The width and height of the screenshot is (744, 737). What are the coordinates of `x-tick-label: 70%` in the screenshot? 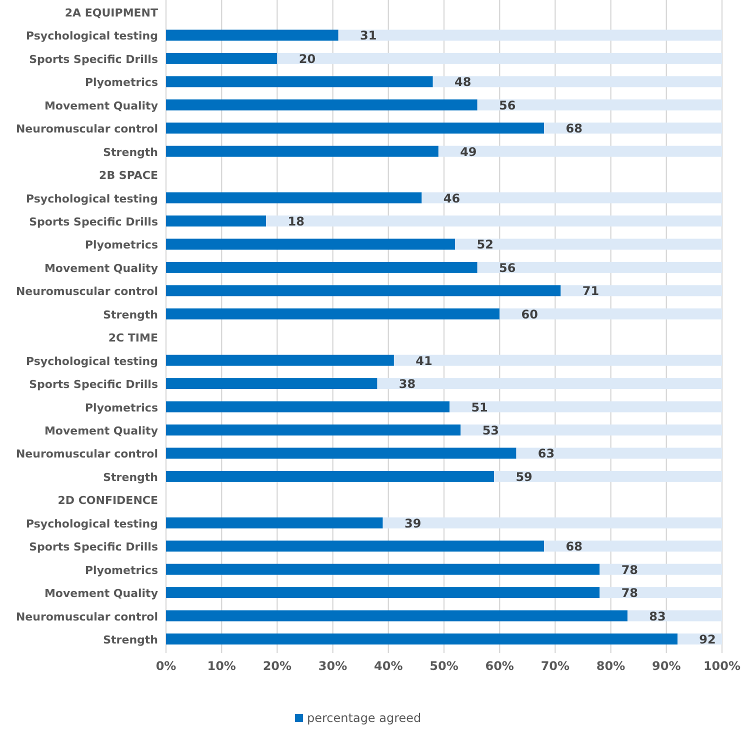 It's located at (555, 666).